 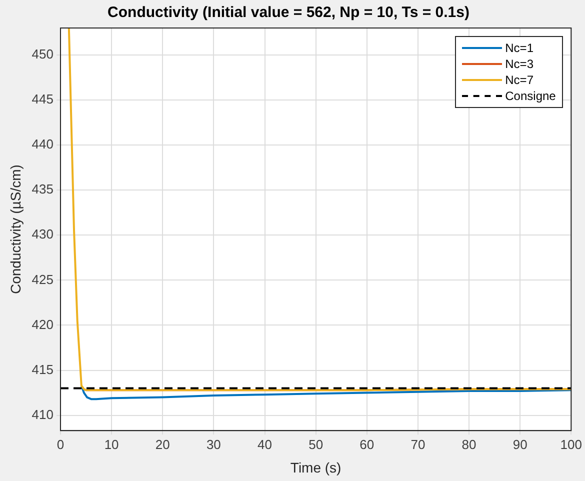 I want to click on x-tick-label: 100, so click(x=571, y=444).